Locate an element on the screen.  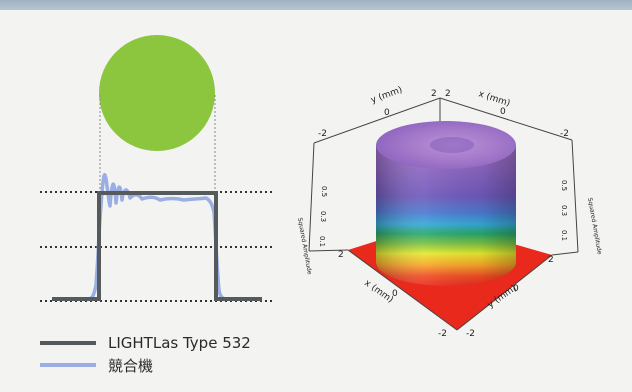
legend-item-competitor: 競合機 is located at coordinates (145, 365).